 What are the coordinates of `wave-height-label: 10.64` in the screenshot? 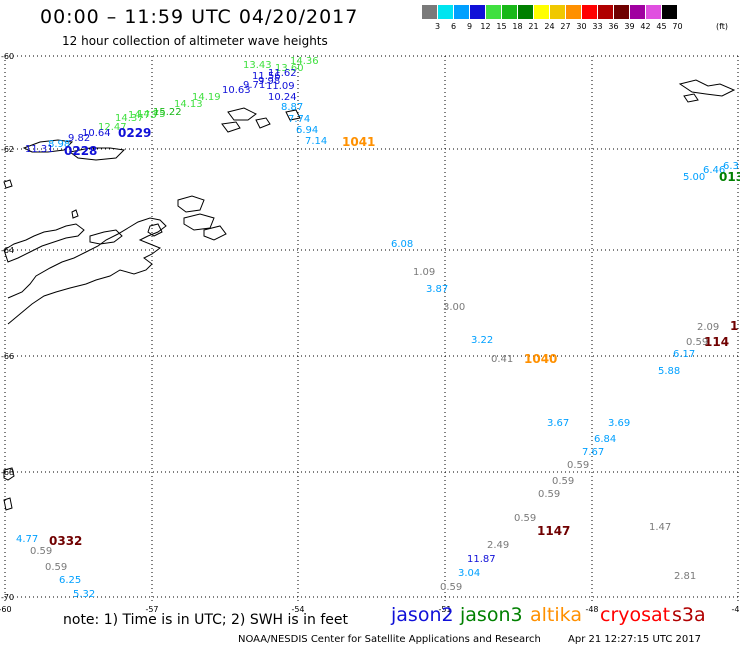 It's located at (96, 133).